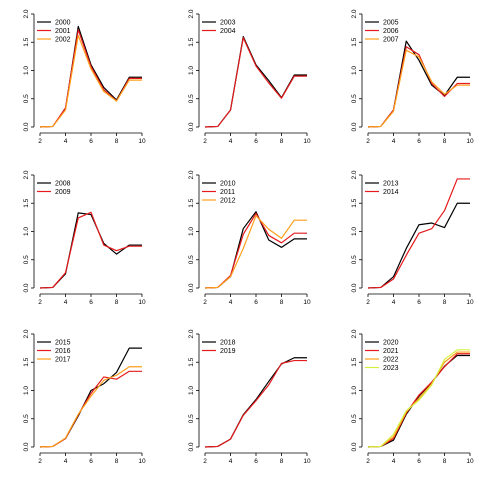  I want to click on series-line-2008, so click(90, 250).